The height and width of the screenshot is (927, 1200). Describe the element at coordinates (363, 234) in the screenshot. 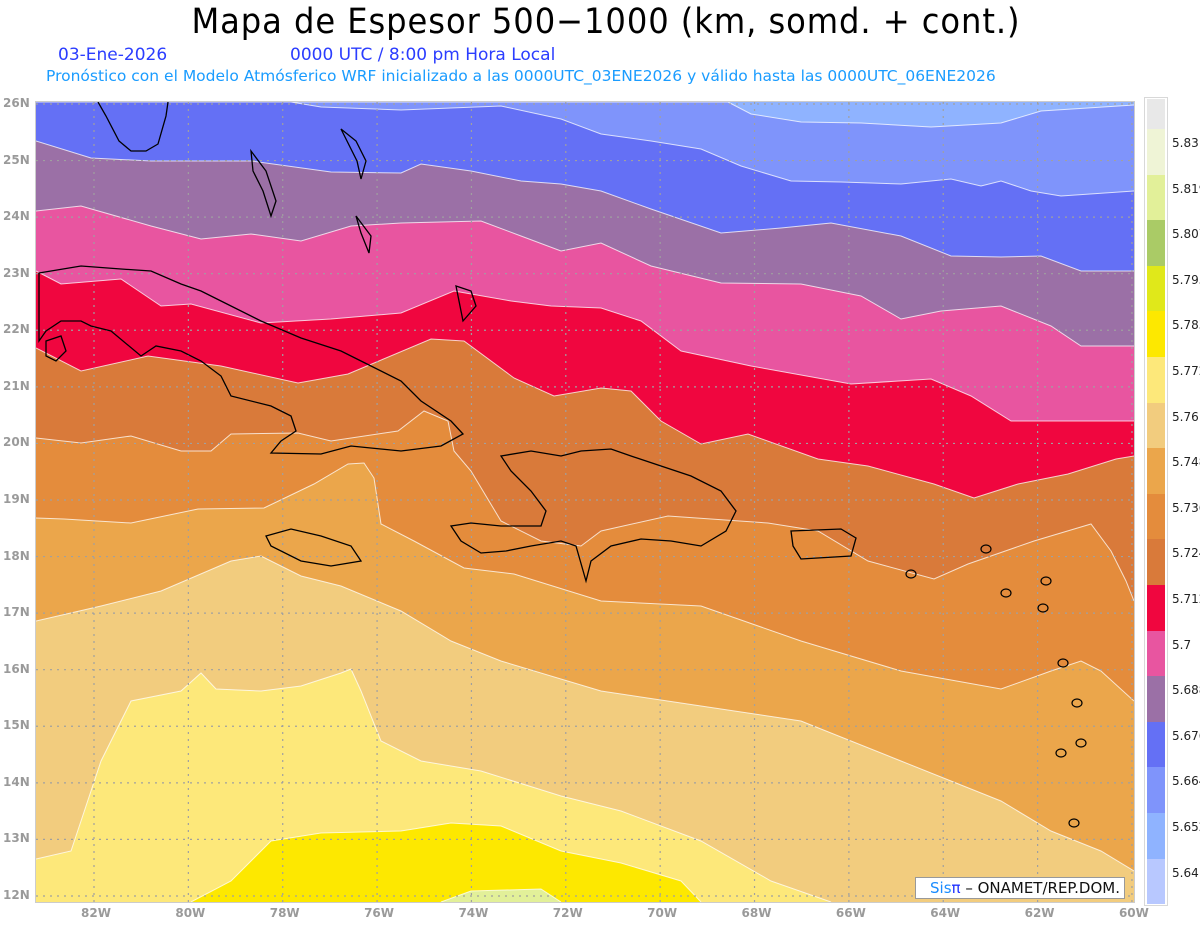

I see `coastline-long-island` at that location.